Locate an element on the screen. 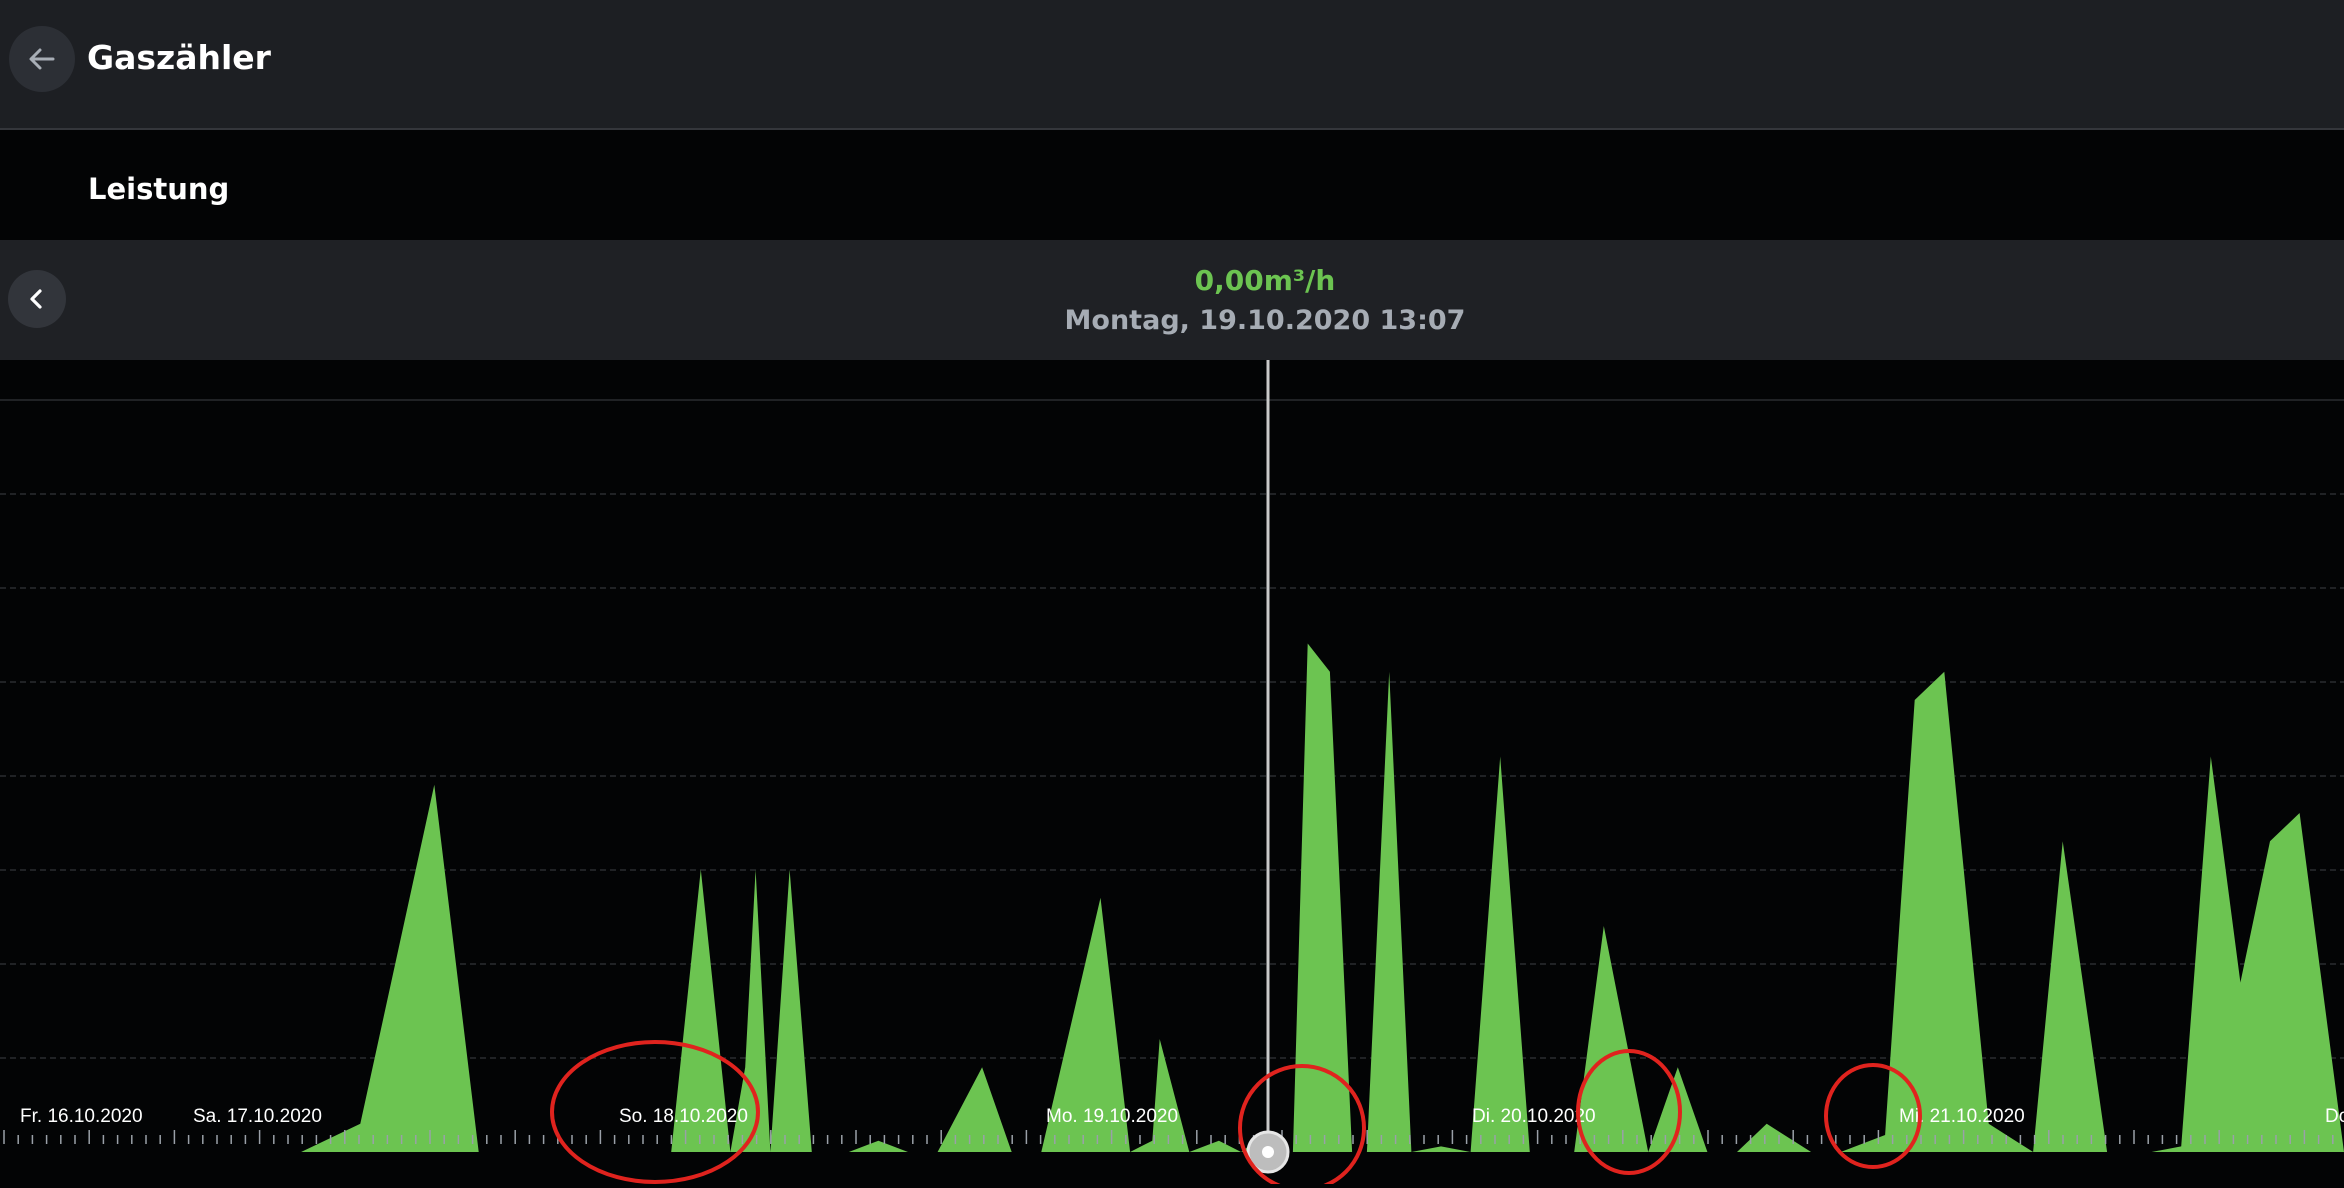  cursor-handle-dot is located at coordinates (1268, 1152).